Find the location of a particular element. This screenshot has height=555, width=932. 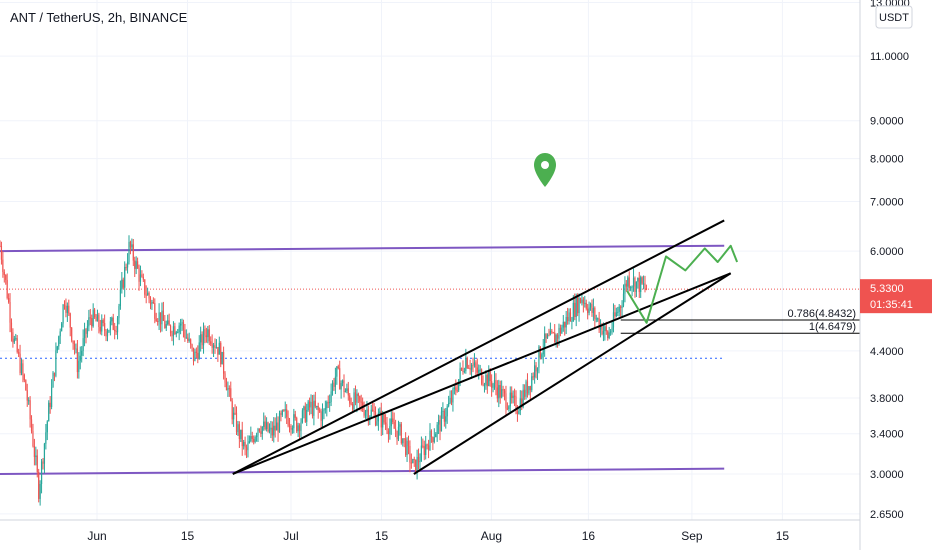

unit-badge-label: USDT is located at coordinates (894, 18).